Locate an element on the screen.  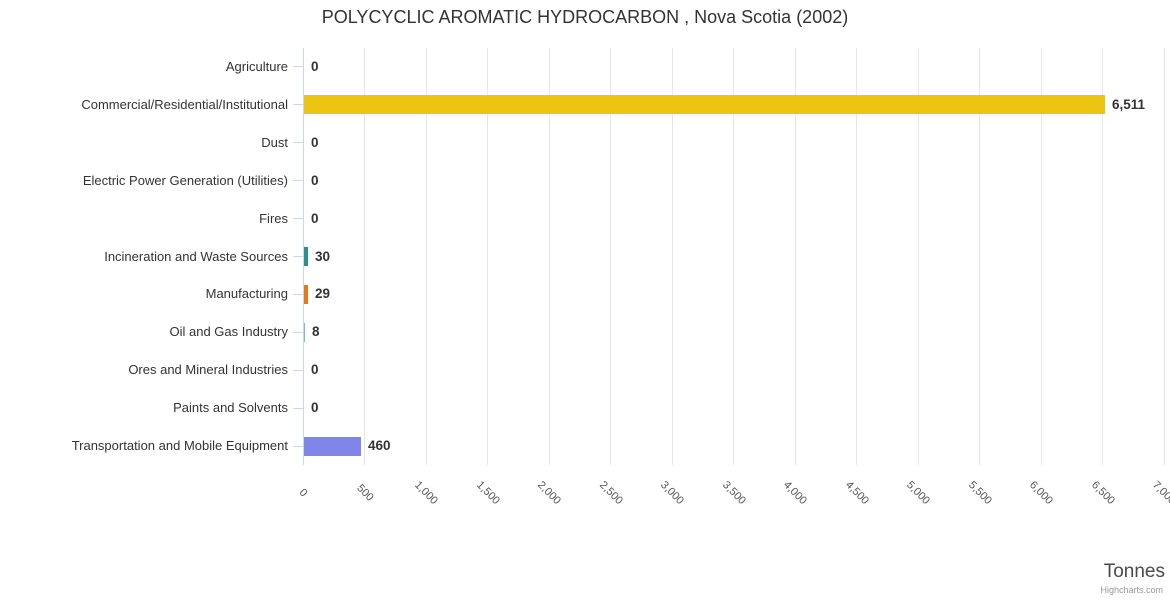
category-label: Oil and Gas Industry is located at coordinates (229, 332).